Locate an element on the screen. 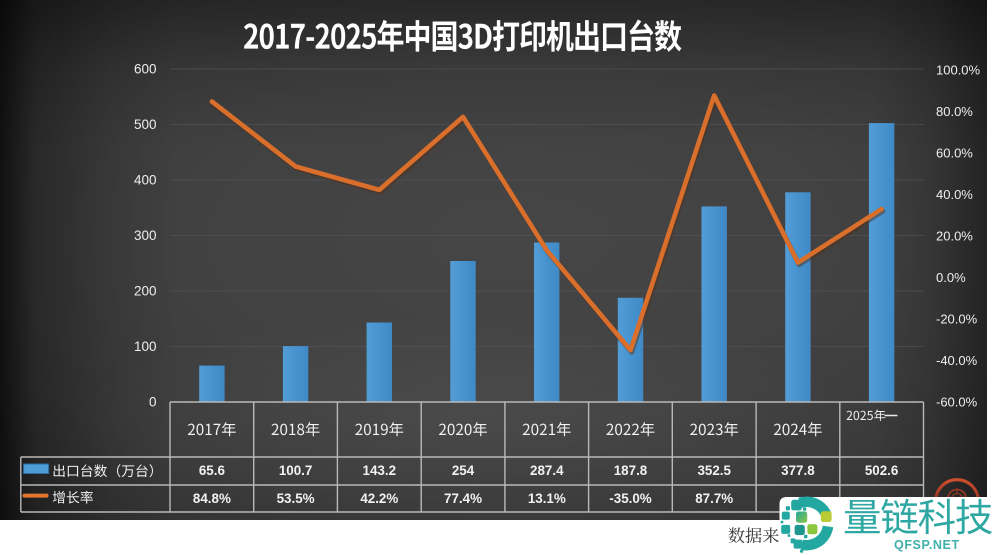 The image size is (1000, 555). svg-text: 13.1% is located at coordinates (547, 498).